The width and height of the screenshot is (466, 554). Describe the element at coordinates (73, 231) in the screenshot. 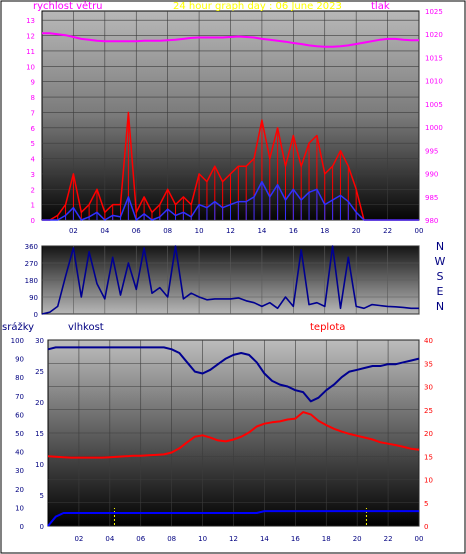

I see `wind-x-tick-02: 02` at that location.